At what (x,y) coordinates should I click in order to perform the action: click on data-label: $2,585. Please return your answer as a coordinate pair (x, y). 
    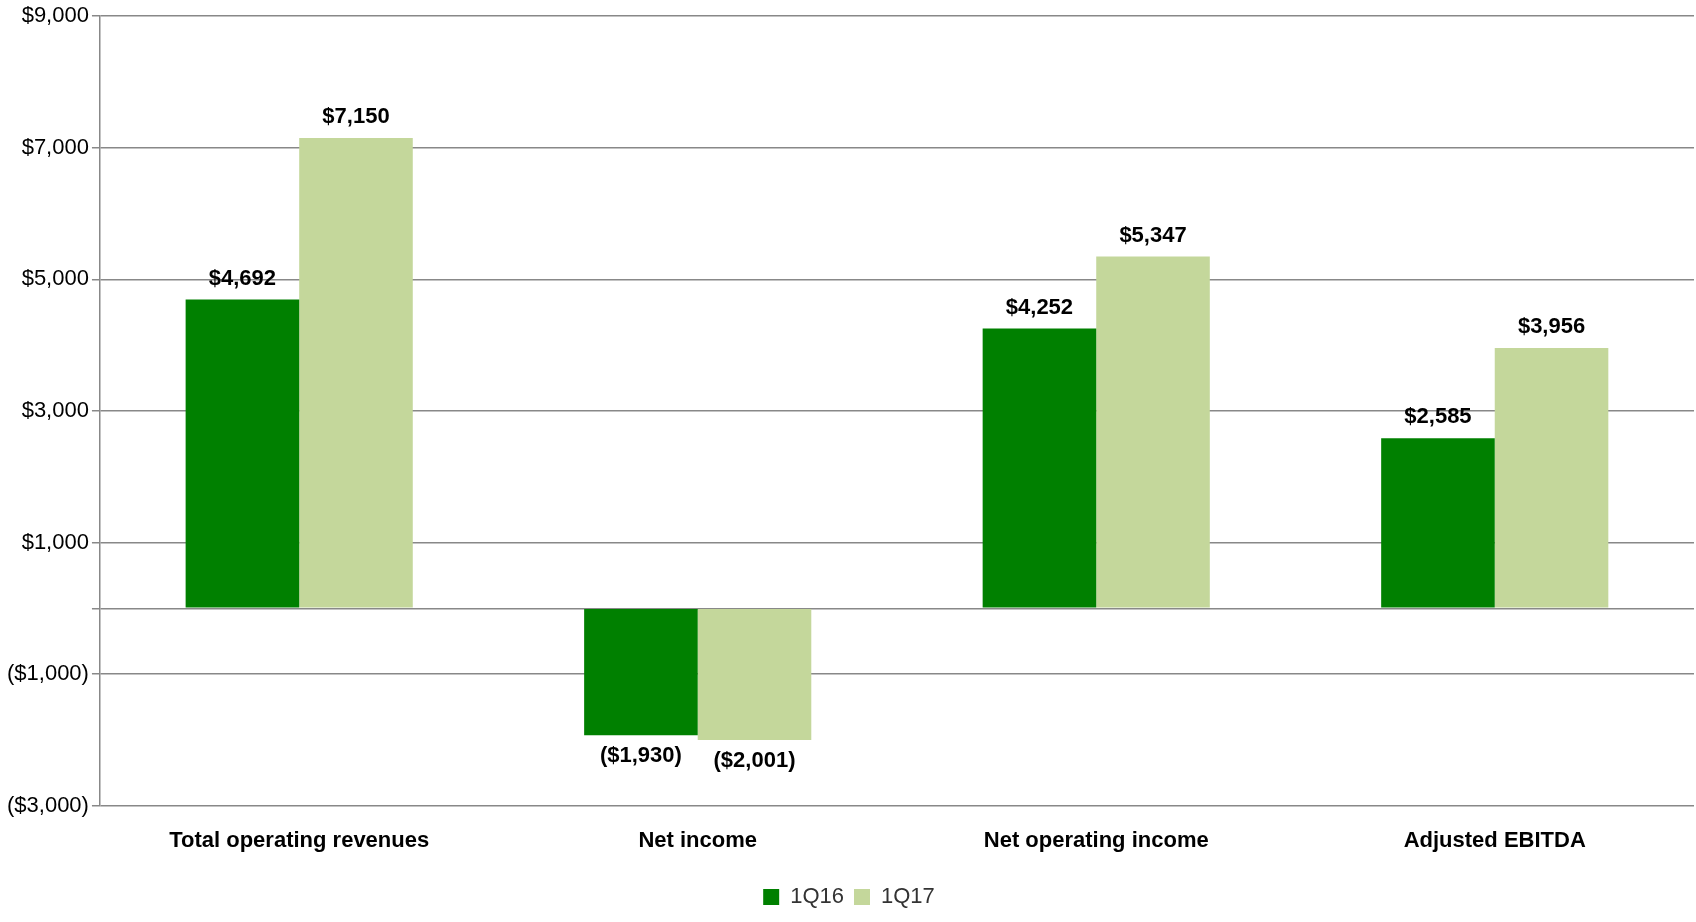
    Looking at the image, I should click on (1438, 416).